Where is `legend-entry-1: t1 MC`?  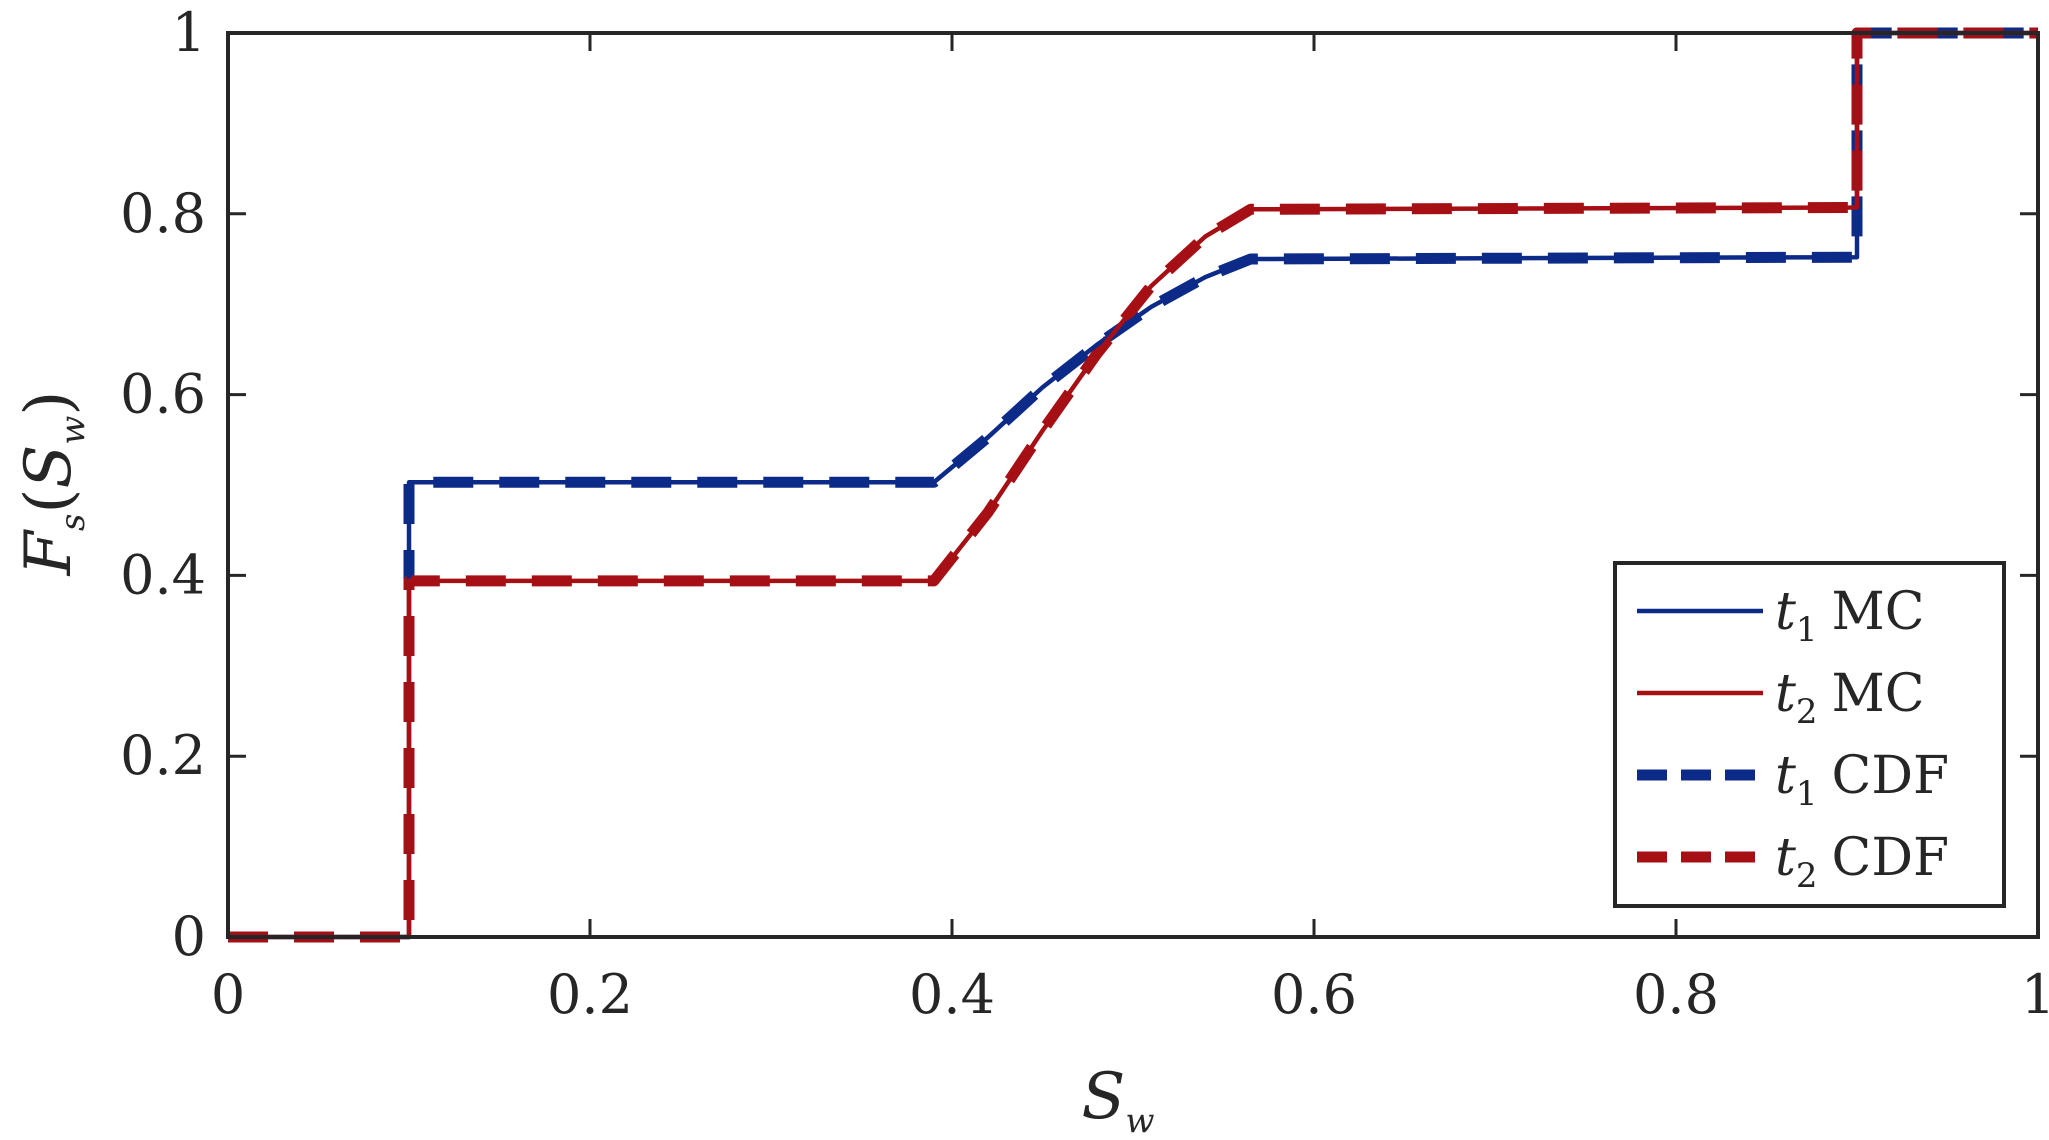 legend-entry-1: t1 MC is located at coordinates (1850, 616).